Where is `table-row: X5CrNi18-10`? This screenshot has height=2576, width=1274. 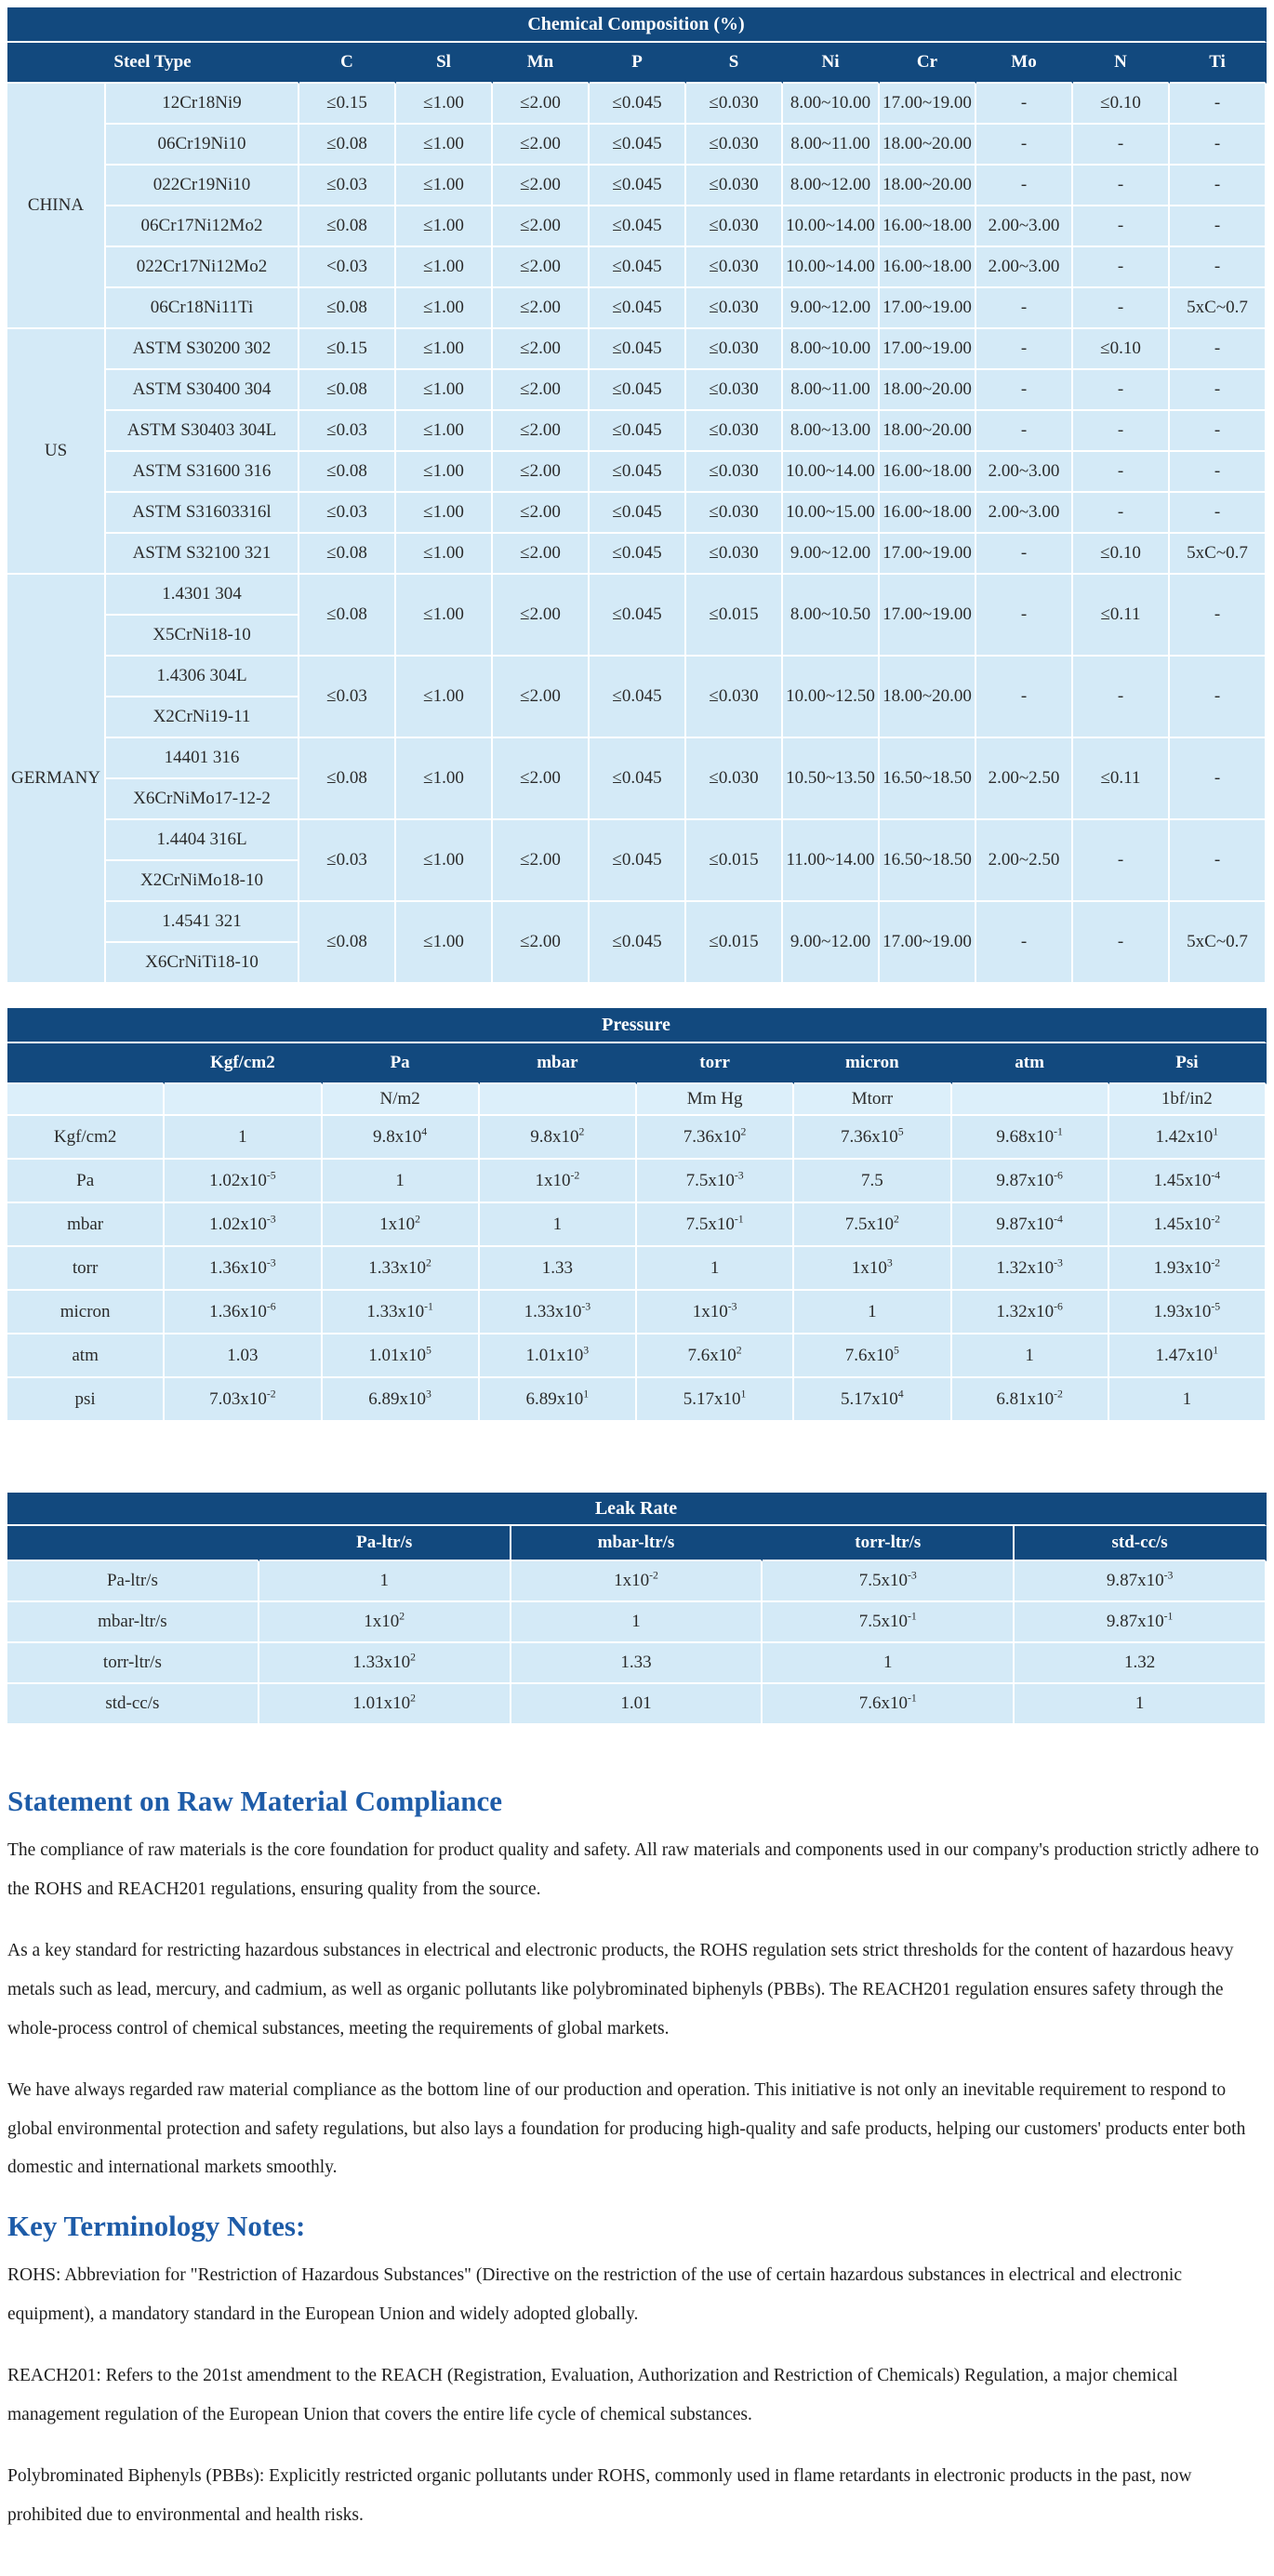 table-row: X5CrNi18-10 is located at coordinates (637, 636).